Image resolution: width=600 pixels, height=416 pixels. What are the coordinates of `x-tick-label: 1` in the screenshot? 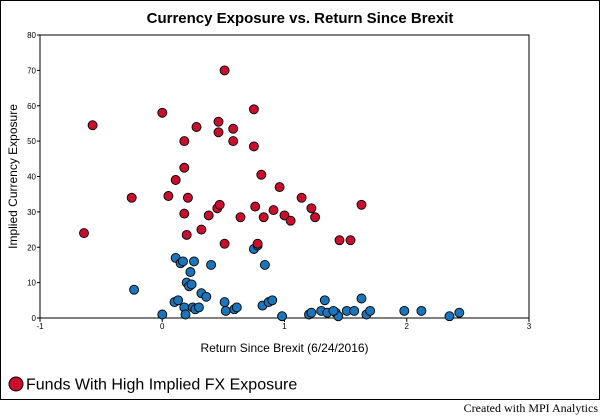 It's located at (284, 326).